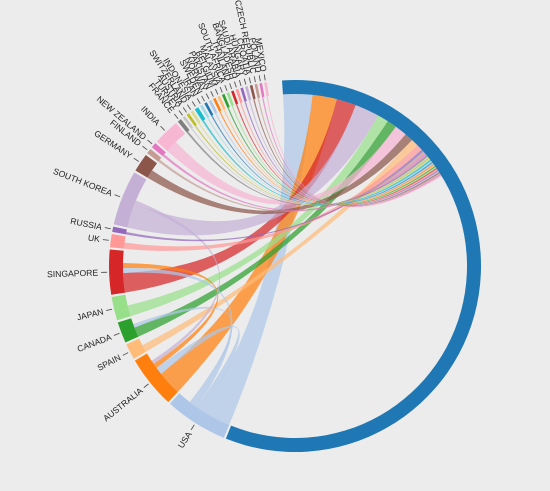  I want to click on ribbon-usa-to-china, so click(257, 259).